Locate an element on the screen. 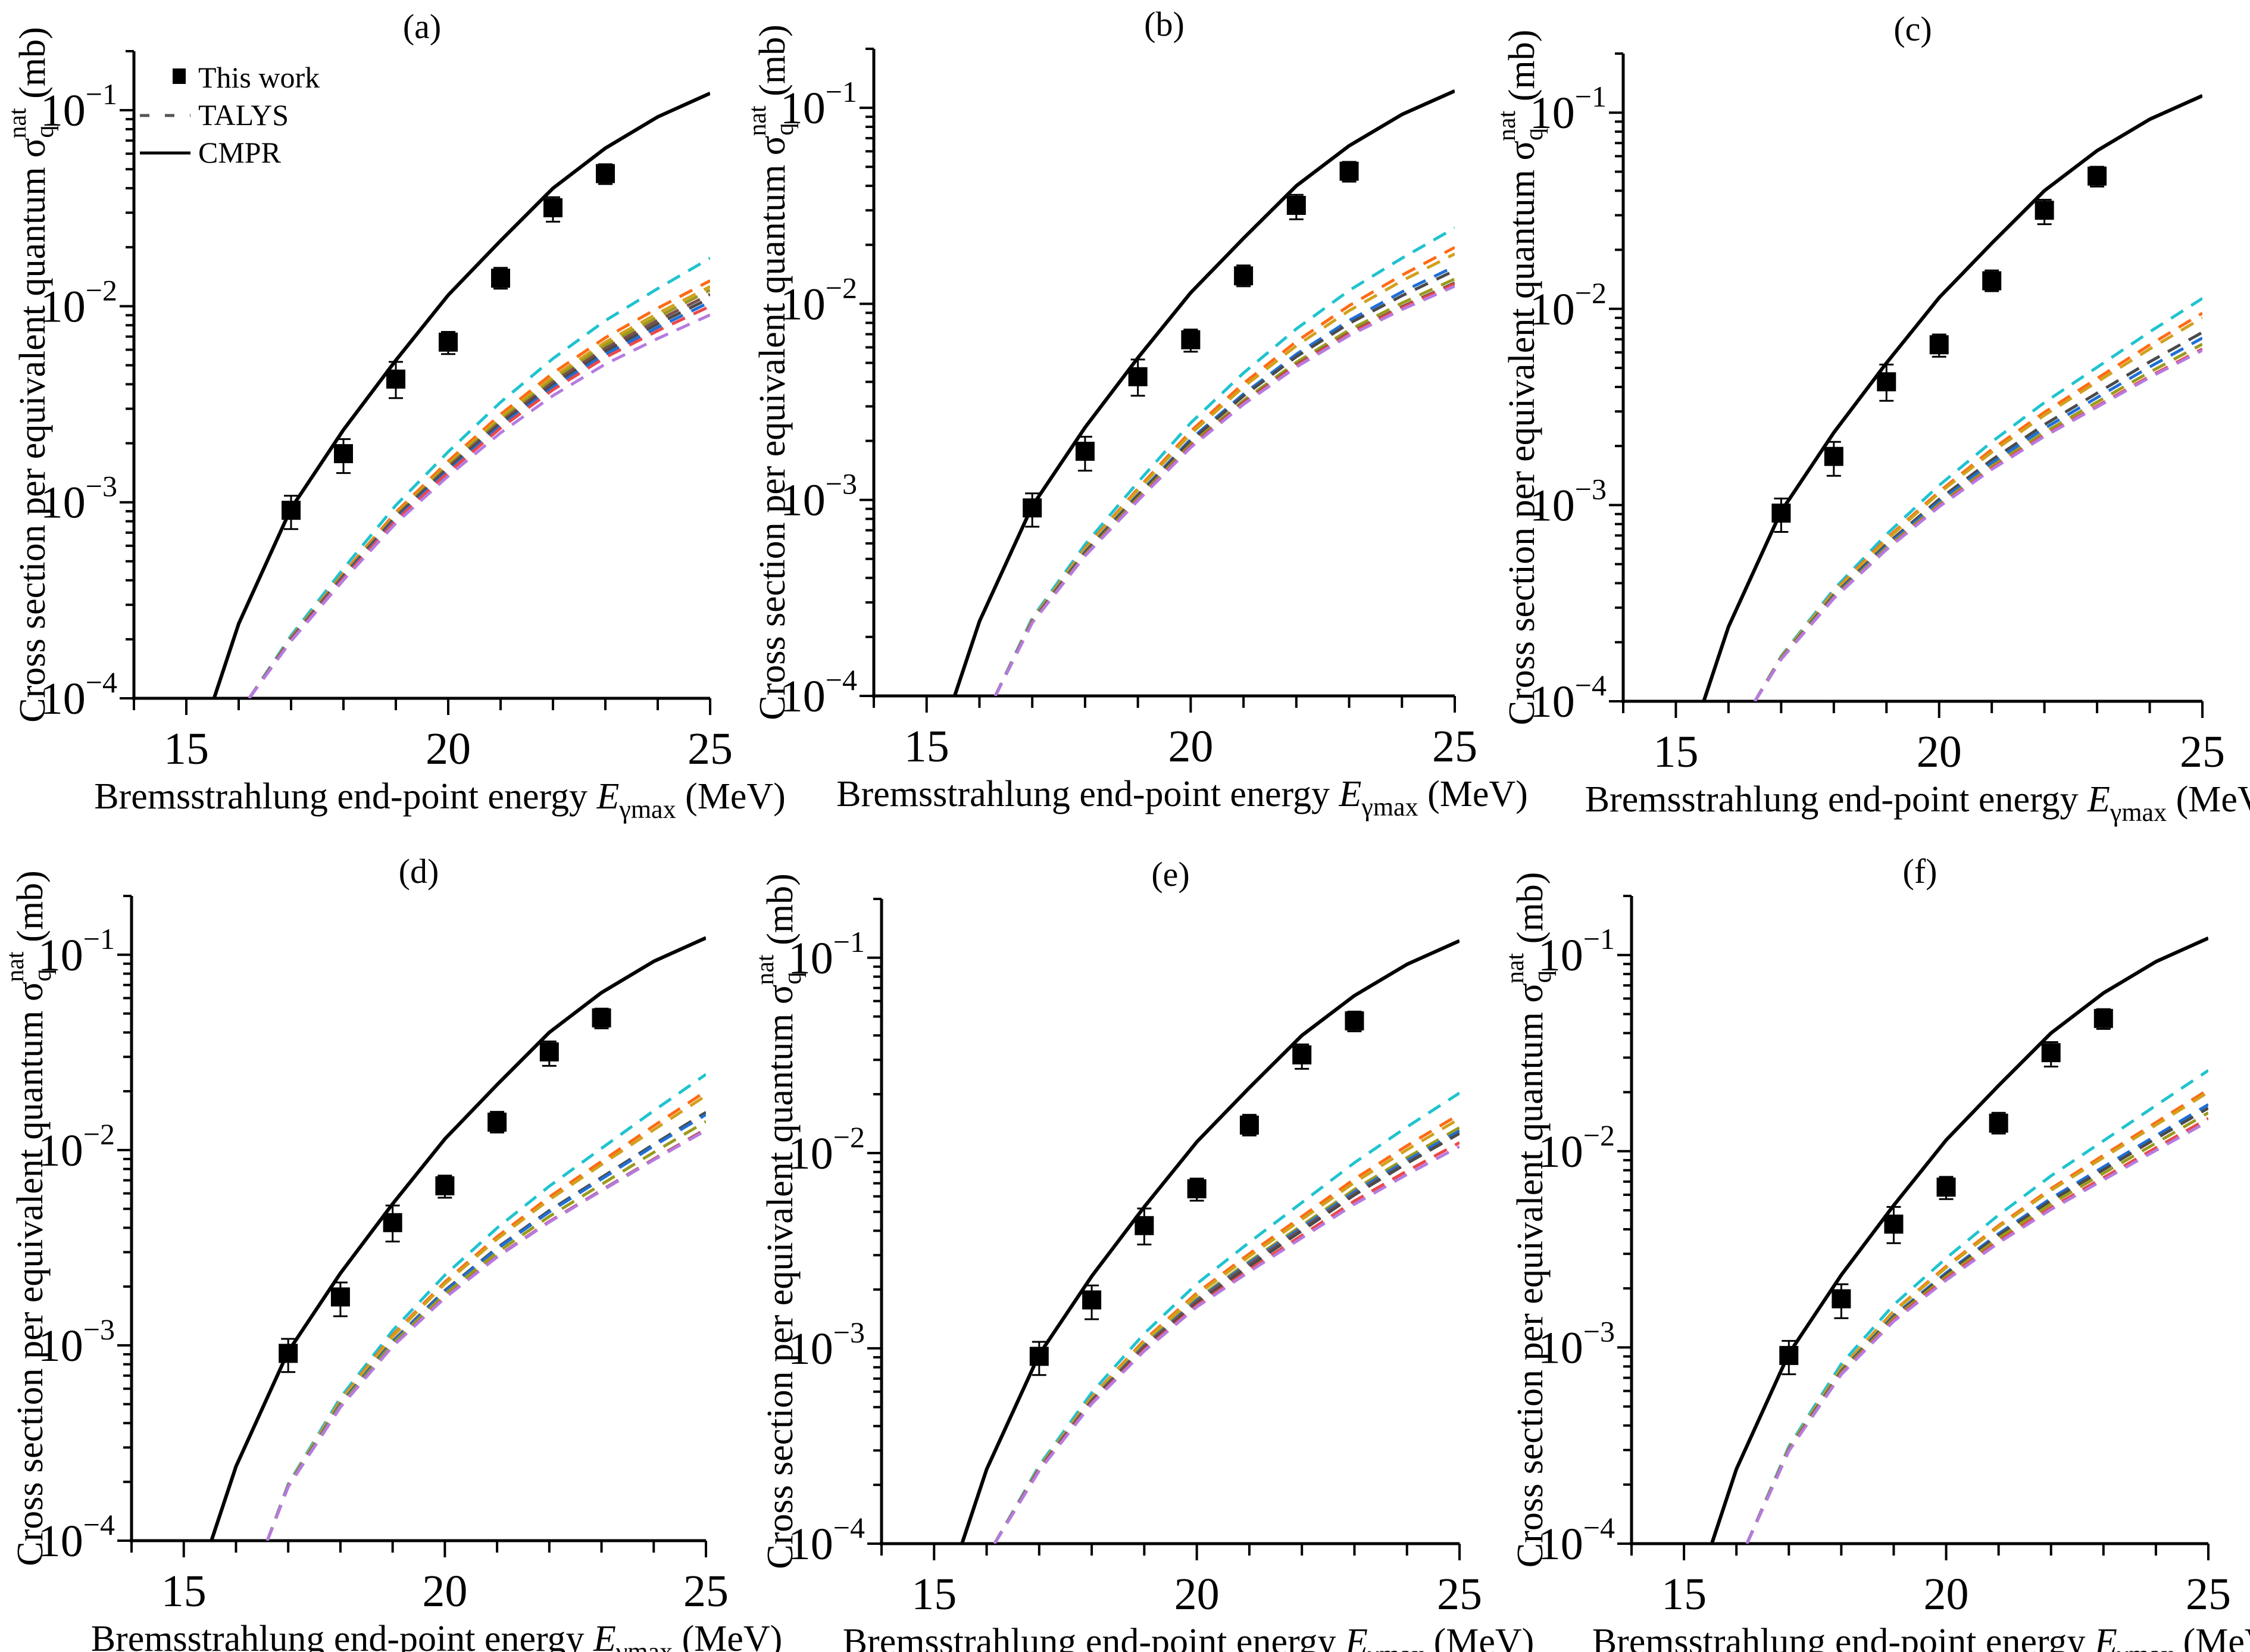 The height and width of the screenshot is (1652, 2250). talys-curve-brown is located at coordinates (479, 495).